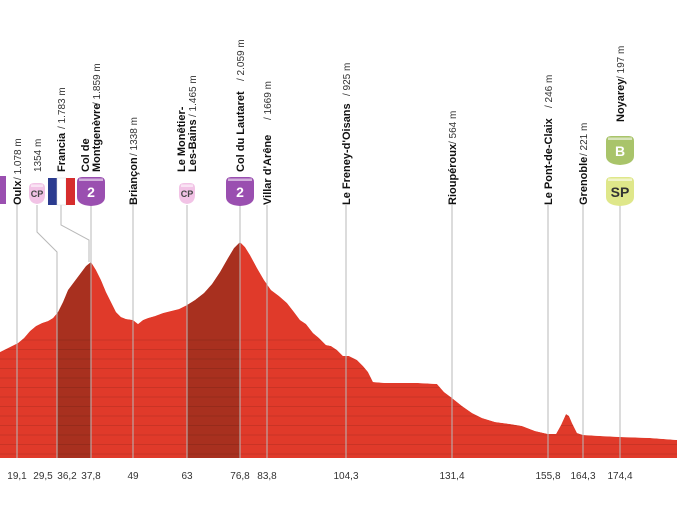  I want to click on waypoint-name: Villar d'Arêne, so click(268, 170).